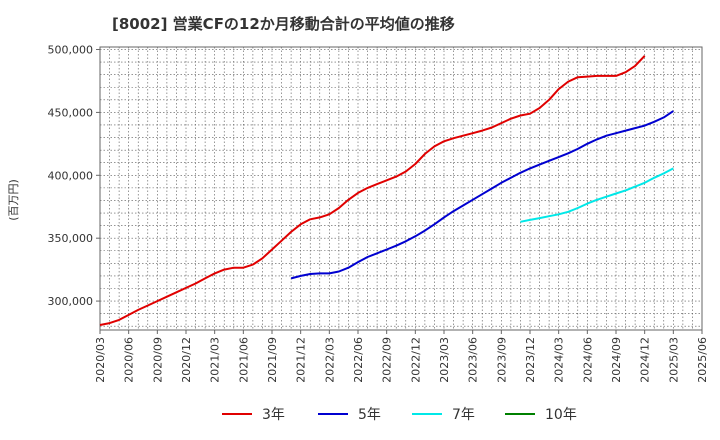 The width and height of the screenshot is (720, 440). I want to click on y-tick-label: 300,000, so click(71, 301).